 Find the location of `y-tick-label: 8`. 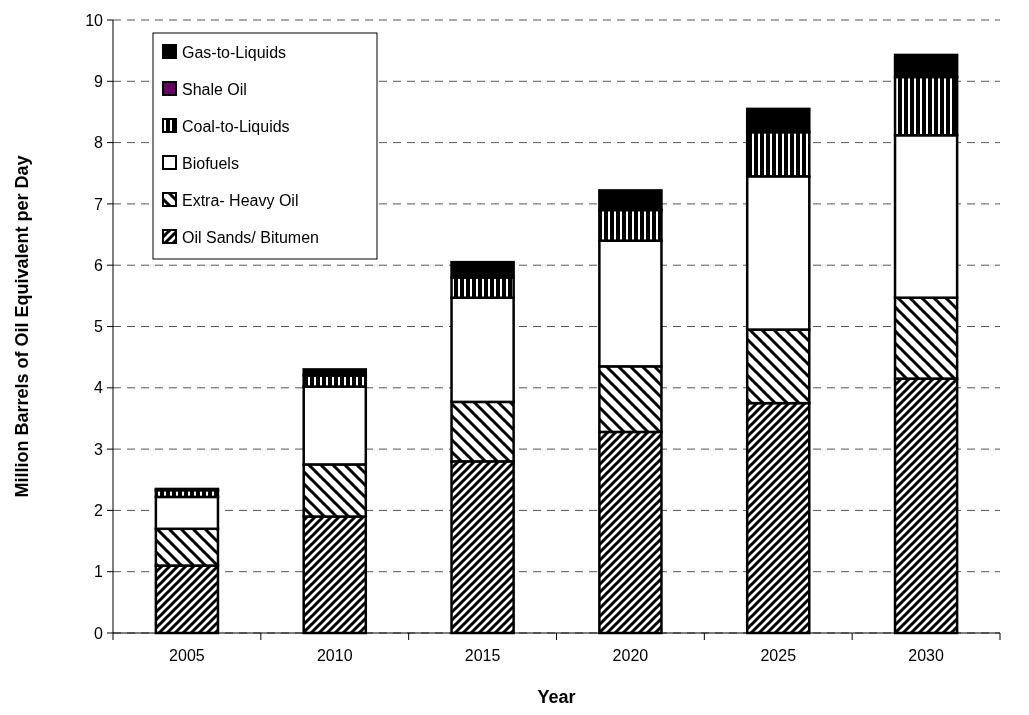

y-tick-label: 8 is located at coordinates (99, 143).